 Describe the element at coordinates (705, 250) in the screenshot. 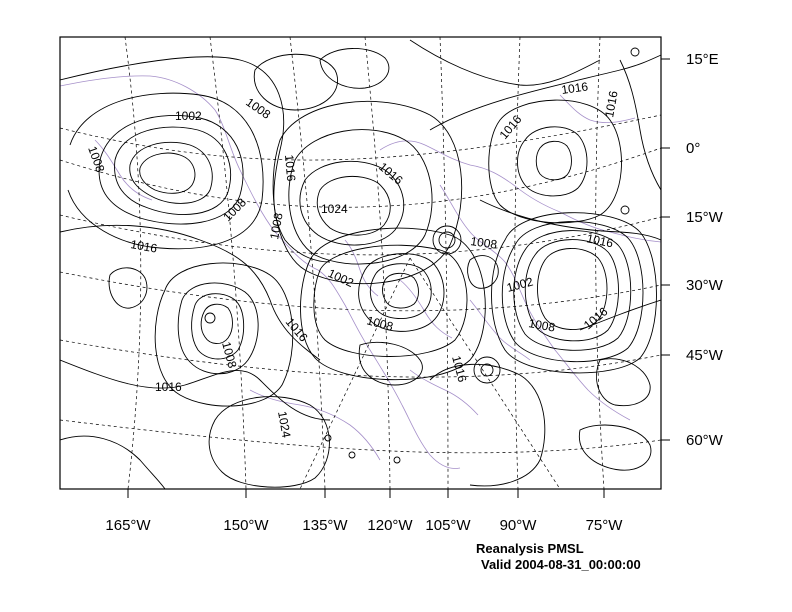

I see `right-axis-labels: 15°E 0° 15°W 30°W 45°W 60°W` at that location.